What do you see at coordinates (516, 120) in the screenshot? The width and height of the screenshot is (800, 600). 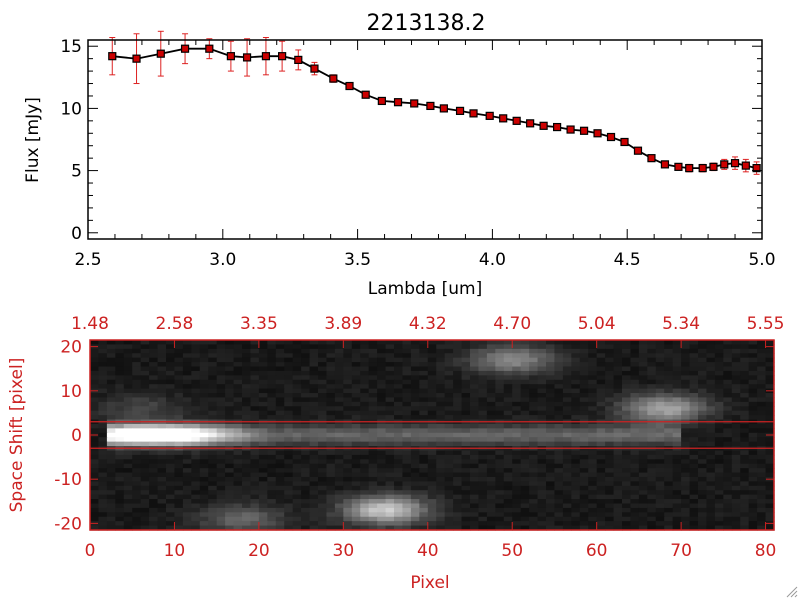 I see `flux-data-point` at bounding box center [516, 120].